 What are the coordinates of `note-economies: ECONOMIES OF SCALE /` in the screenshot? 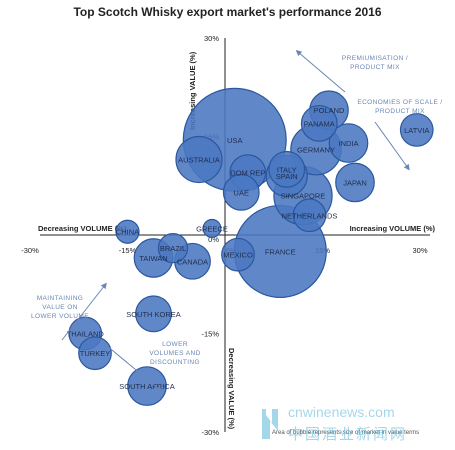 It's located at (399, 102).